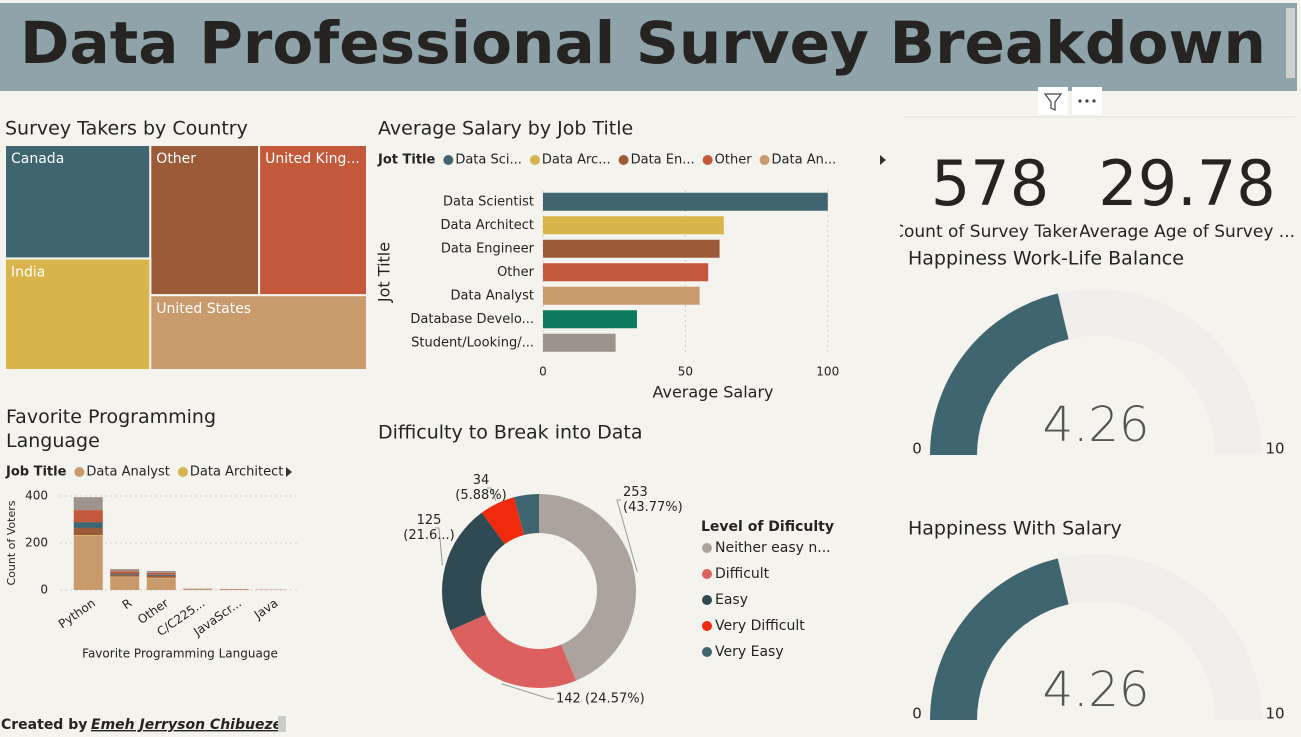  Describe the element at coordinates (635, 492) in the screenshot. I see `data-label: 253` at that location.